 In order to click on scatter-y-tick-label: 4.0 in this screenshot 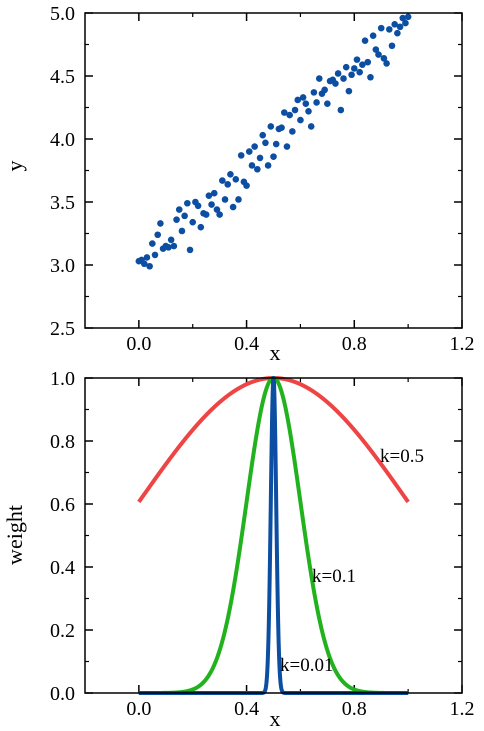, I will do `click(62, 140)`.